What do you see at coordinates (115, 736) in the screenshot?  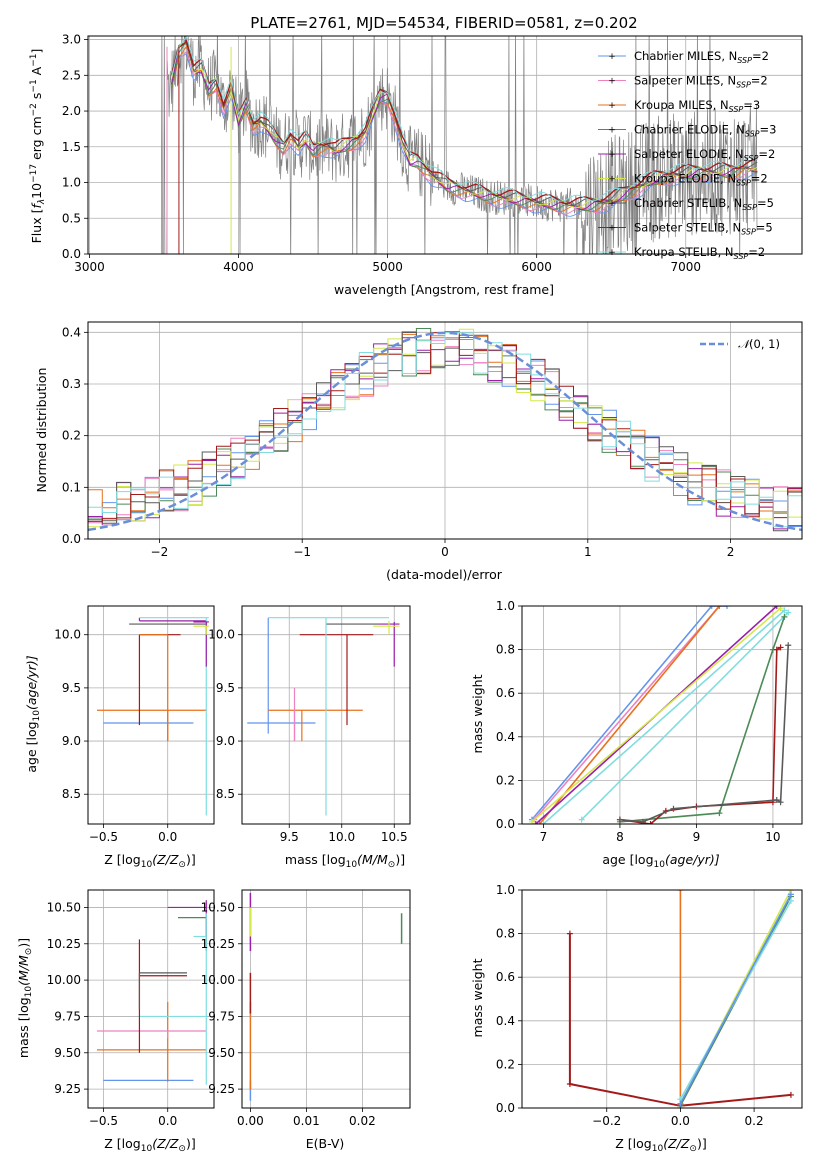 I see `age-z-ticks: −0.5 0.0 8.5 9.0 9.5 10.0` at bounding box center [115, 736].